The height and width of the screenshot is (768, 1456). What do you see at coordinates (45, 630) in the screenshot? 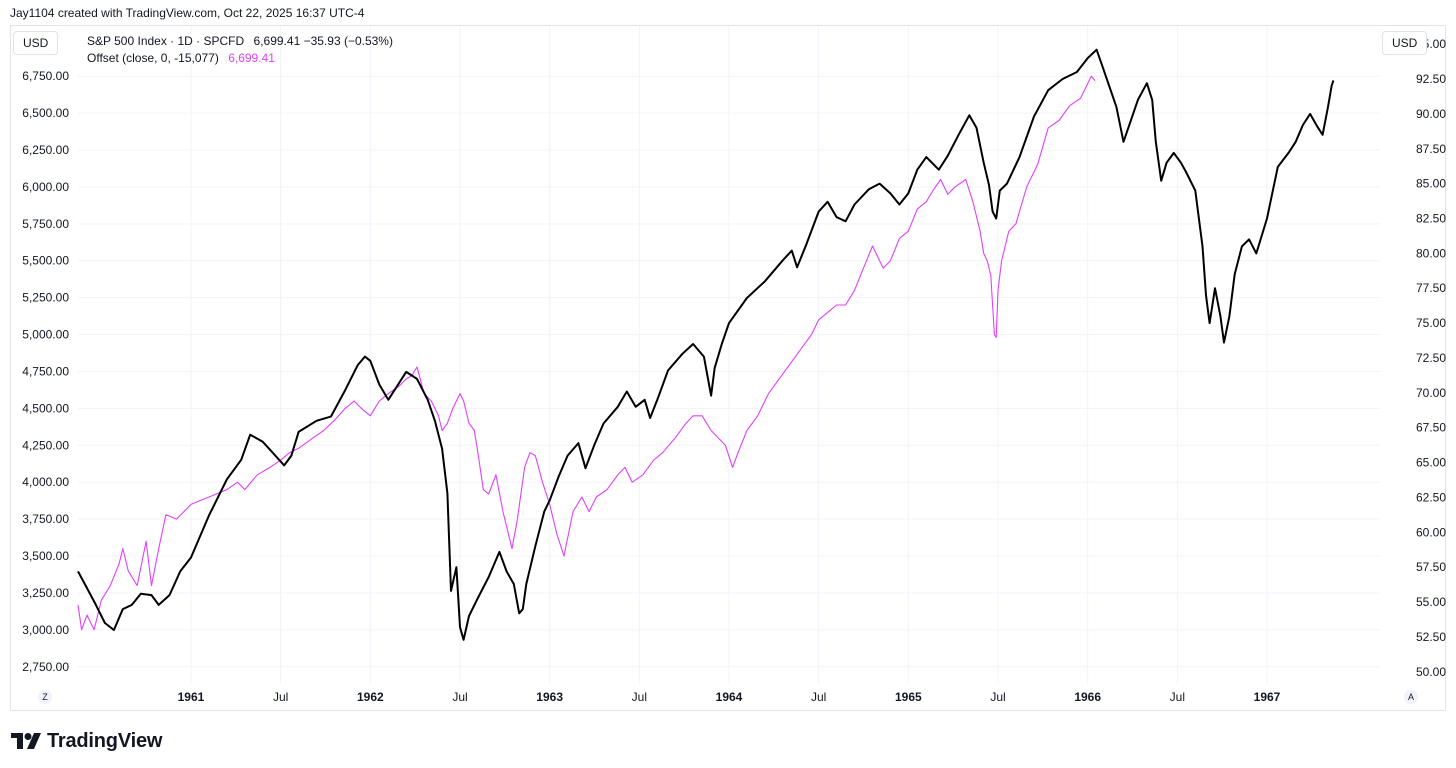
I see `left-axis-tick-label: 3,000.00` at bounding box center [45, 630].